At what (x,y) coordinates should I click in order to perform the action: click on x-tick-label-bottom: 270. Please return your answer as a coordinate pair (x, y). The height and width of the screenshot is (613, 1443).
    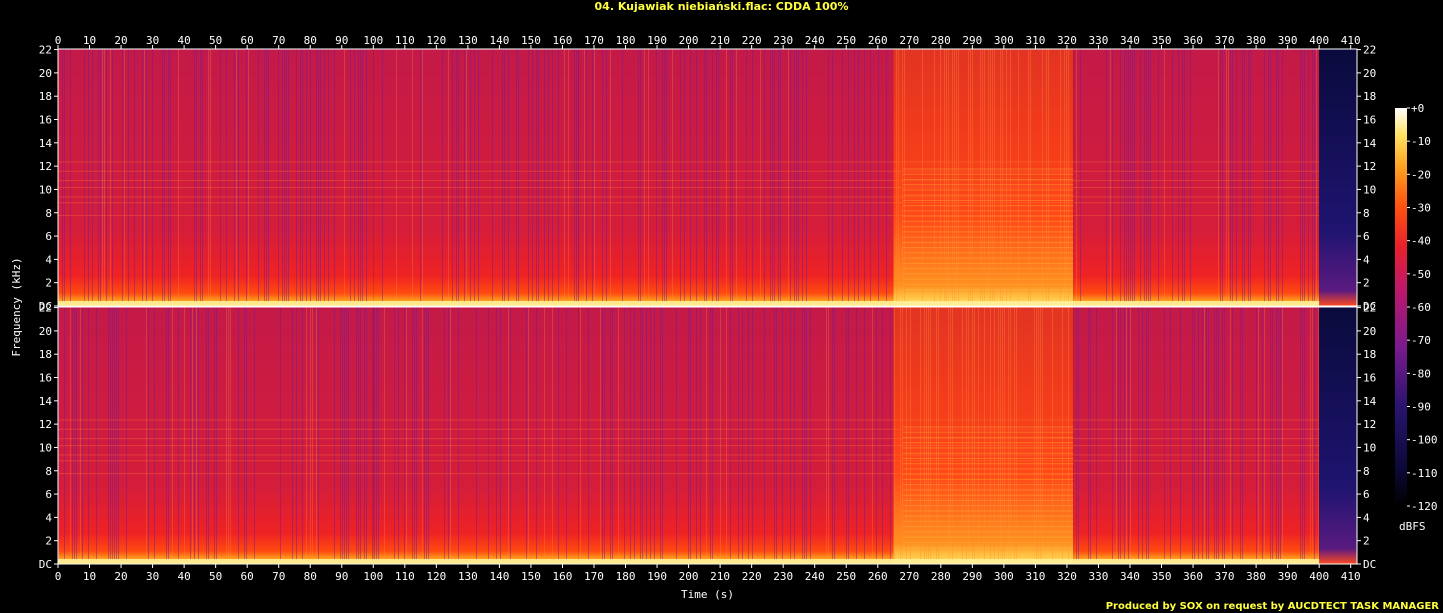
    Looking at the image, I should click on (909, 576).